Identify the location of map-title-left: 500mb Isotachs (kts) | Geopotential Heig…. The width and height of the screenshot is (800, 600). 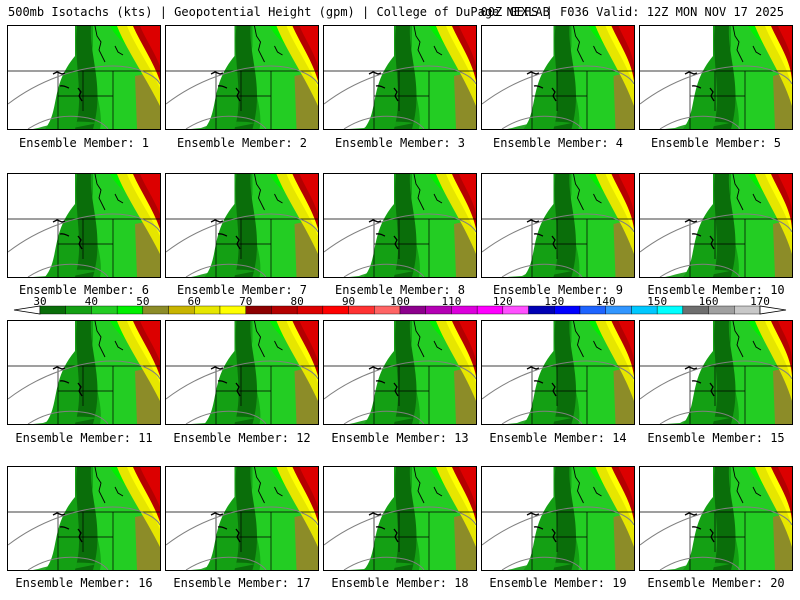
(279, 12).